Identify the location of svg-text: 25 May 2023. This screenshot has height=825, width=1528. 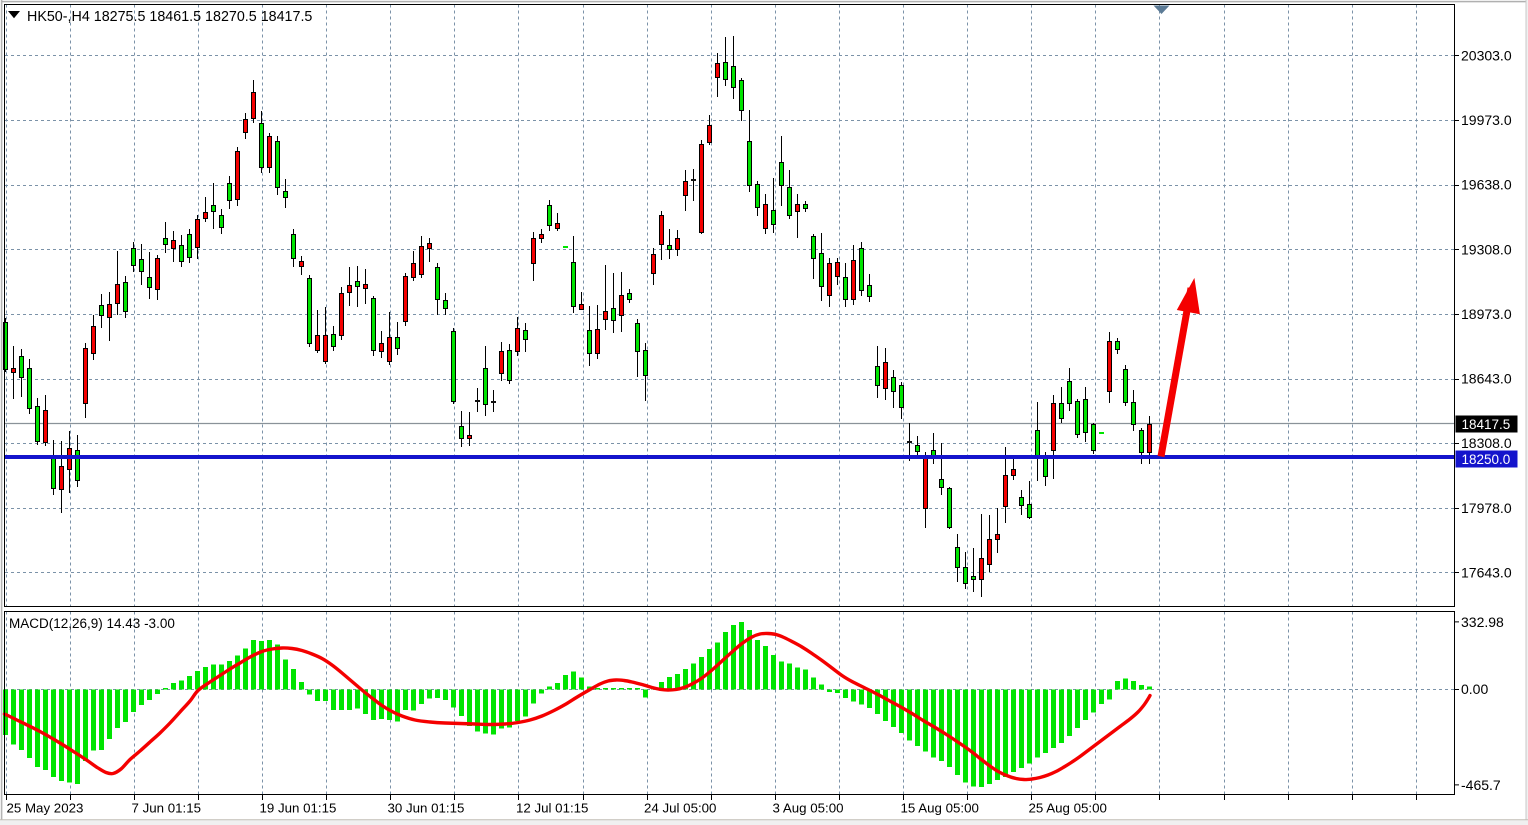
(45, 808).